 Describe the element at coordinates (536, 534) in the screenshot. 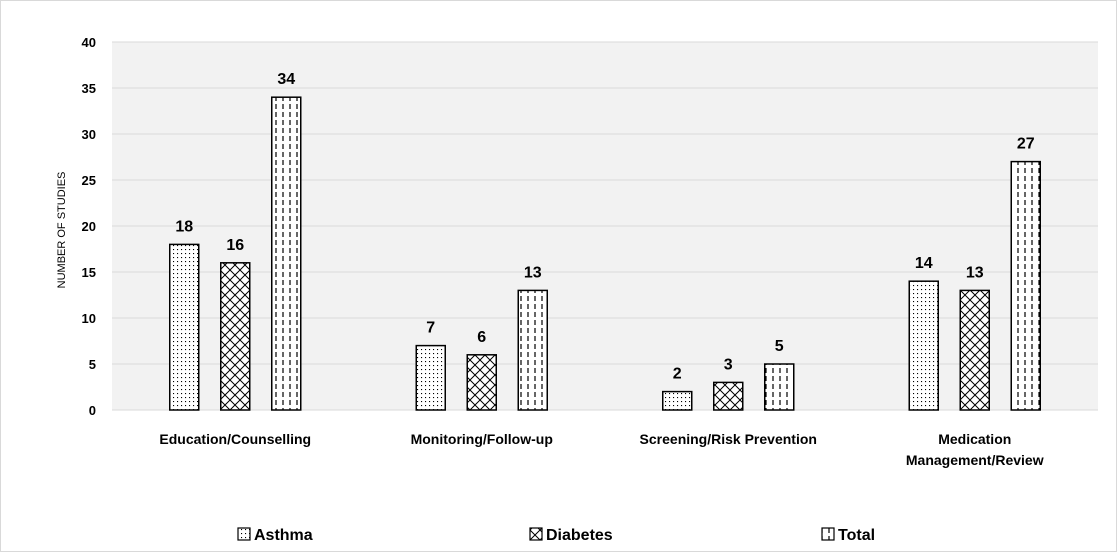

I see `legend-swatch-diabetes` at that location.